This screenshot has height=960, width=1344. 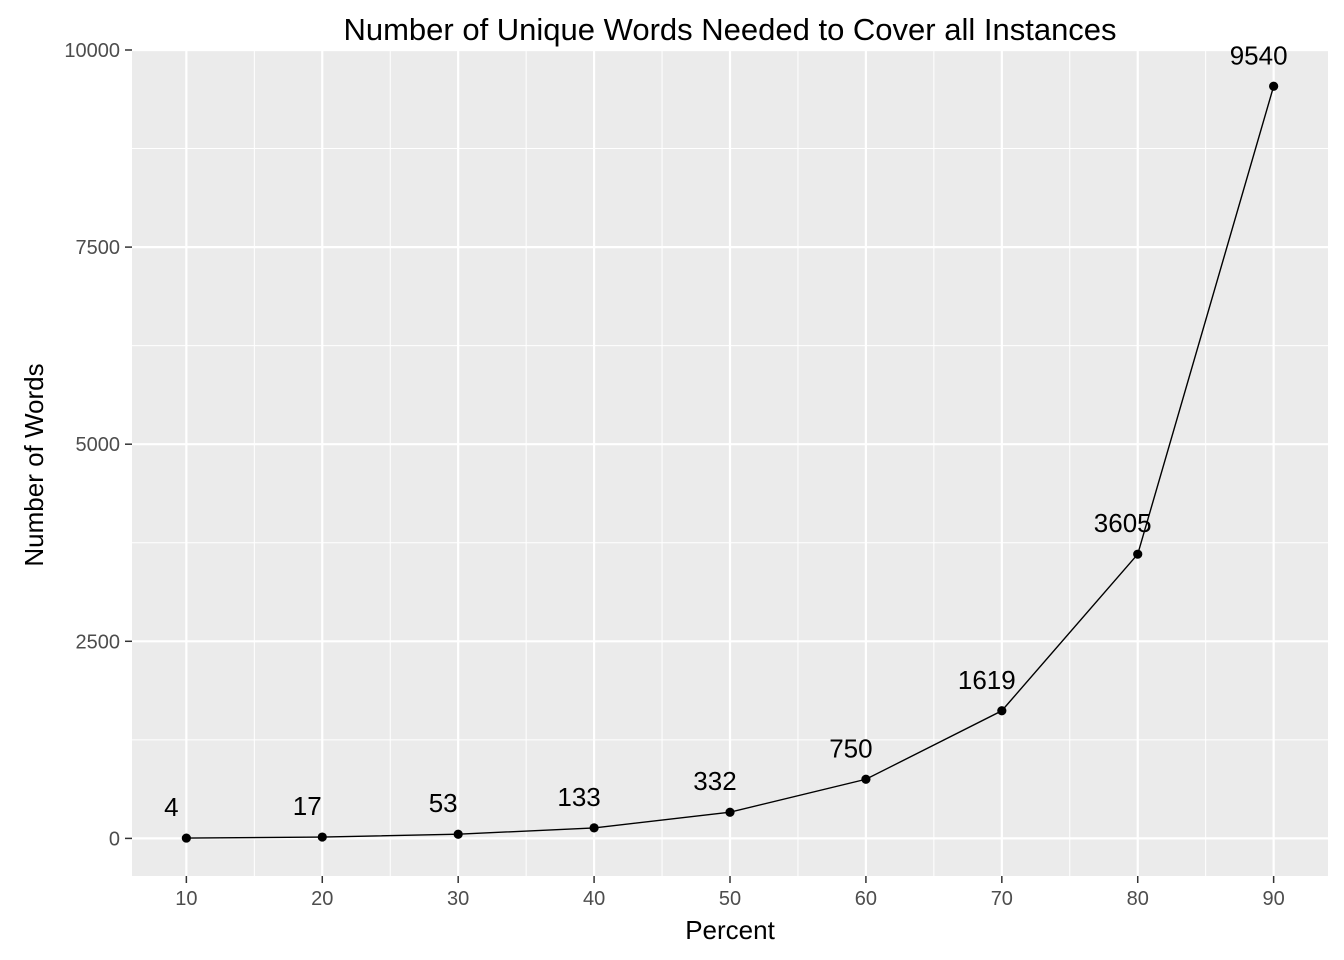 What do you see at coordinates (307, 806) in the screenshot?
I see `data-label: 17` at bounding box center [307, 806].